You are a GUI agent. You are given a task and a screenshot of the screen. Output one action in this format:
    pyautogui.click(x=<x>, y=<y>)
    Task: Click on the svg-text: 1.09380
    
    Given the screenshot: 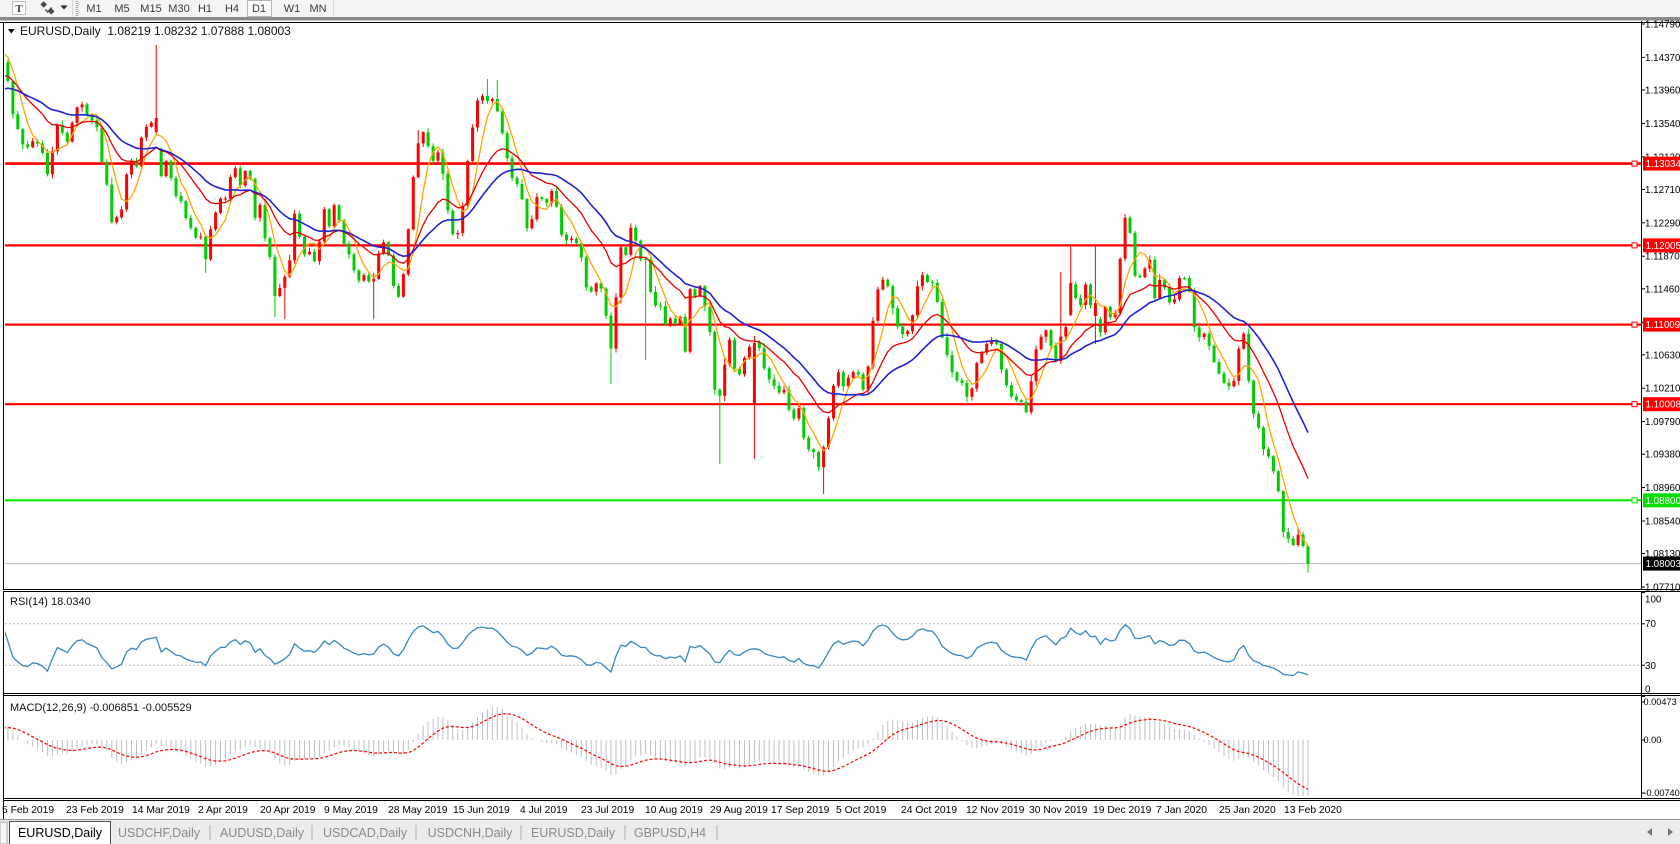 What is the action you would take?
    pyautogui.click(x=1662, y=455)
    